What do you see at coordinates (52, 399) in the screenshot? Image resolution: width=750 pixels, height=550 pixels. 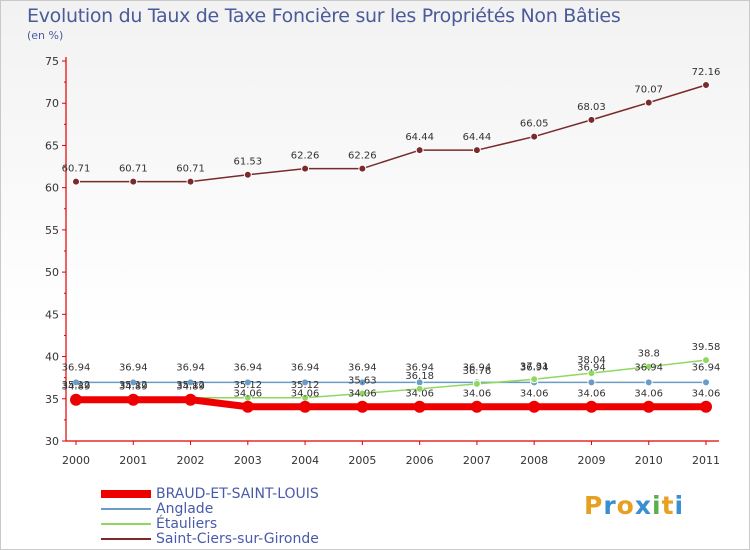 I see `y-tick-label: 35` at bounding box center [52, 399].